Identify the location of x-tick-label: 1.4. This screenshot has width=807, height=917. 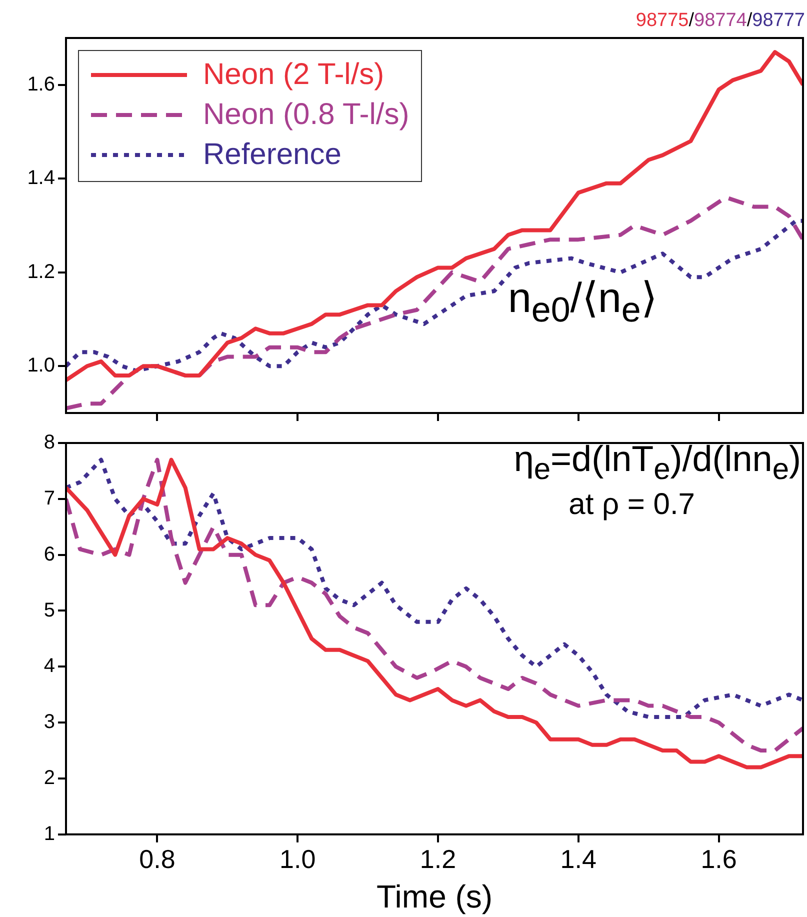
(578, 859).